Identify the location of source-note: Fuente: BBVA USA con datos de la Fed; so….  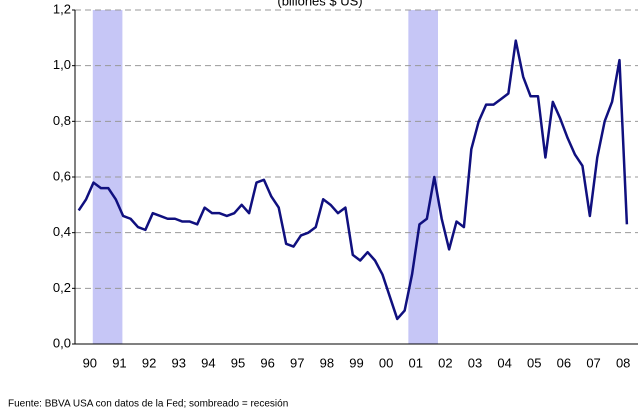
(148, 404).